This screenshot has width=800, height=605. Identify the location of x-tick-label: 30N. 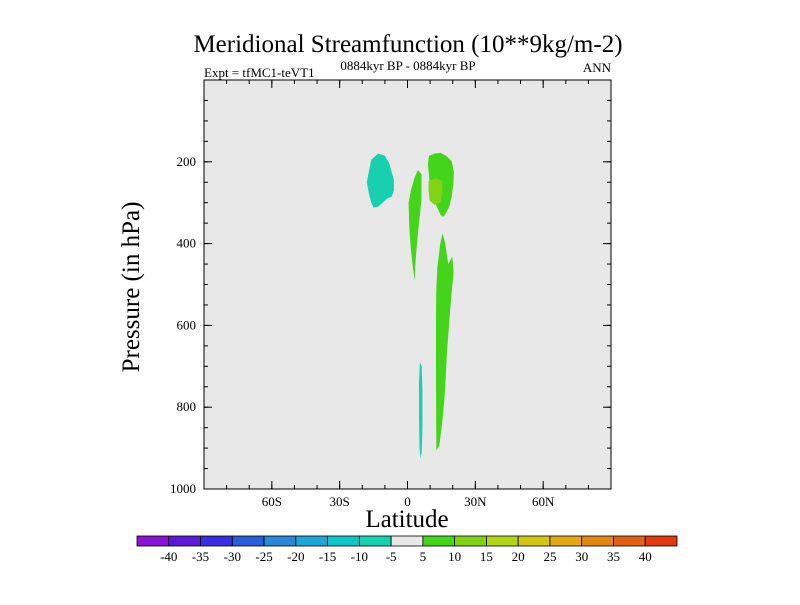
(475, 501).